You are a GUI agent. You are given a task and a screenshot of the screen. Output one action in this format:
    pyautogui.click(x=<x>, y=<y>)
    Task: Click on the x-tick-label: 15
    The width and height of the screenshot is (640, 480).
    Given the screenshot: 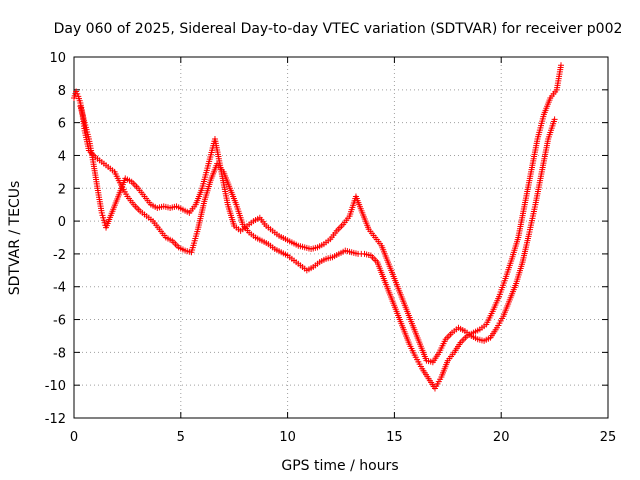 What is the action you would take?
    pyautogui.click(x=394, y=437)
    